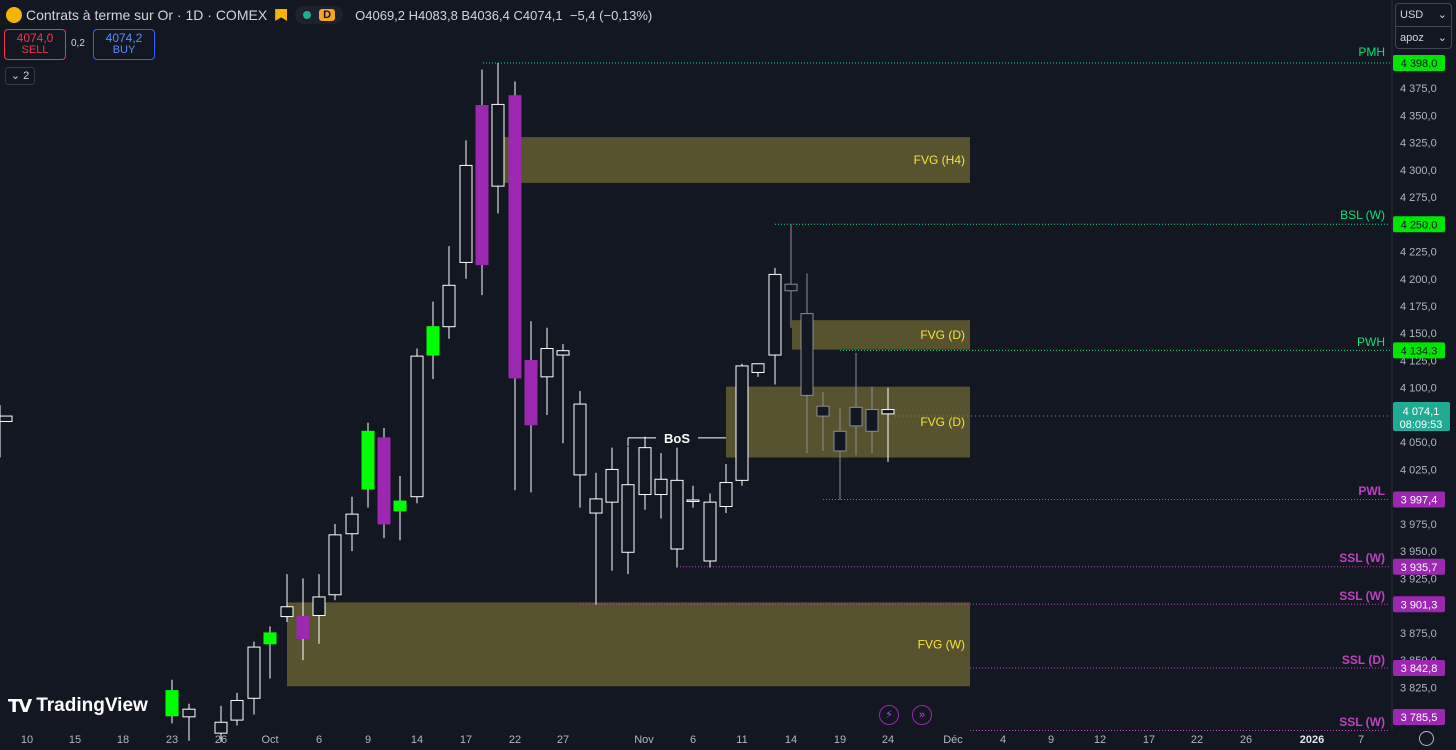 The width and height of the screenshot is (1456, 750). Describe the element at coordinates (78, 43) in the screenshot. I see `spread-value: 0,2` at that location.